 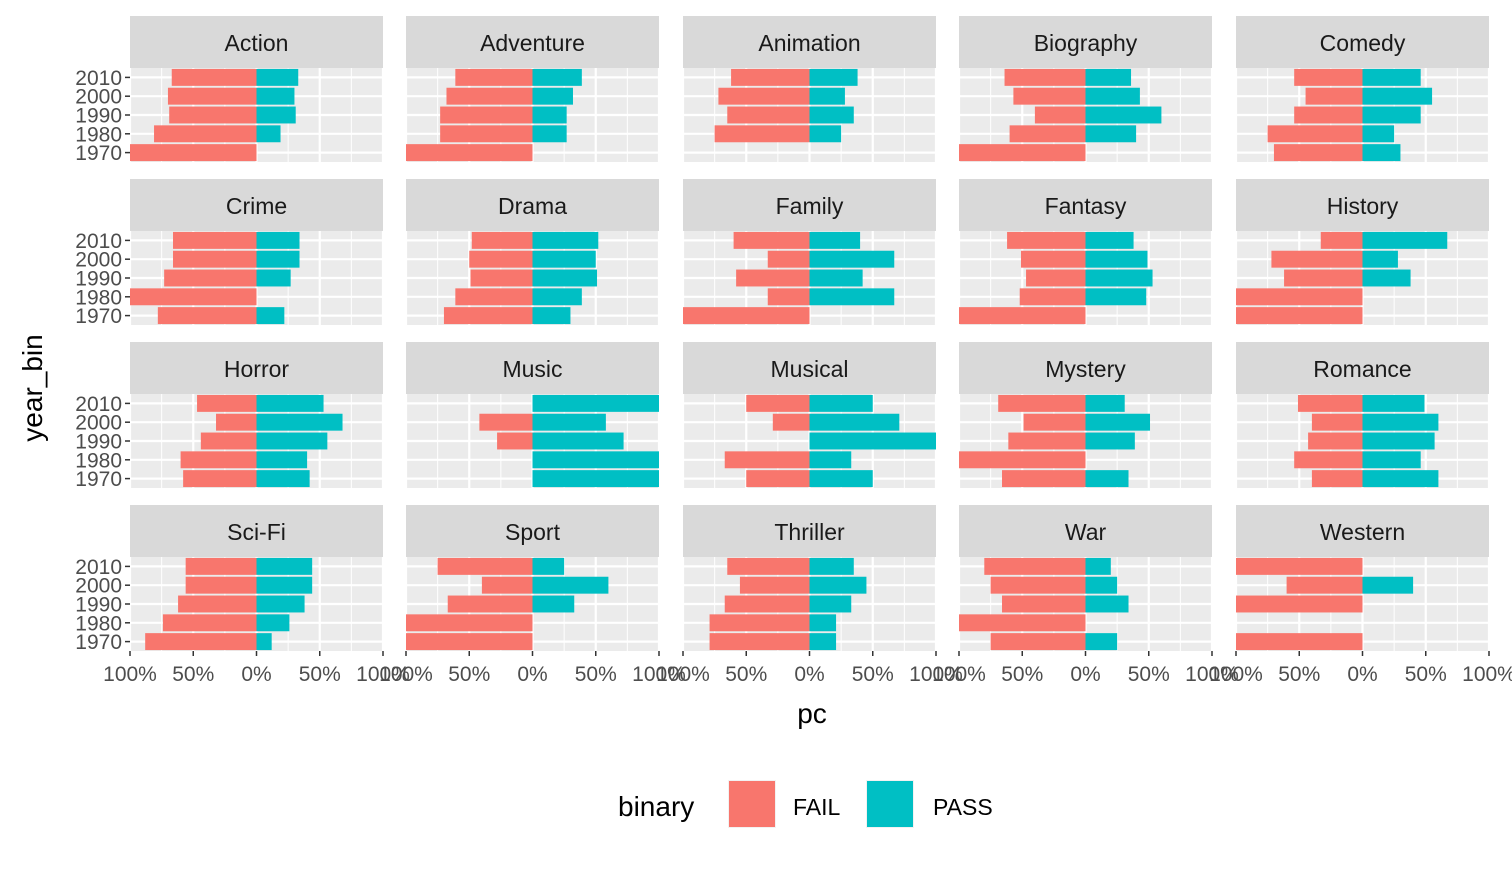 I want to click on facet-title: Biography, so click(x=1086, y=43).